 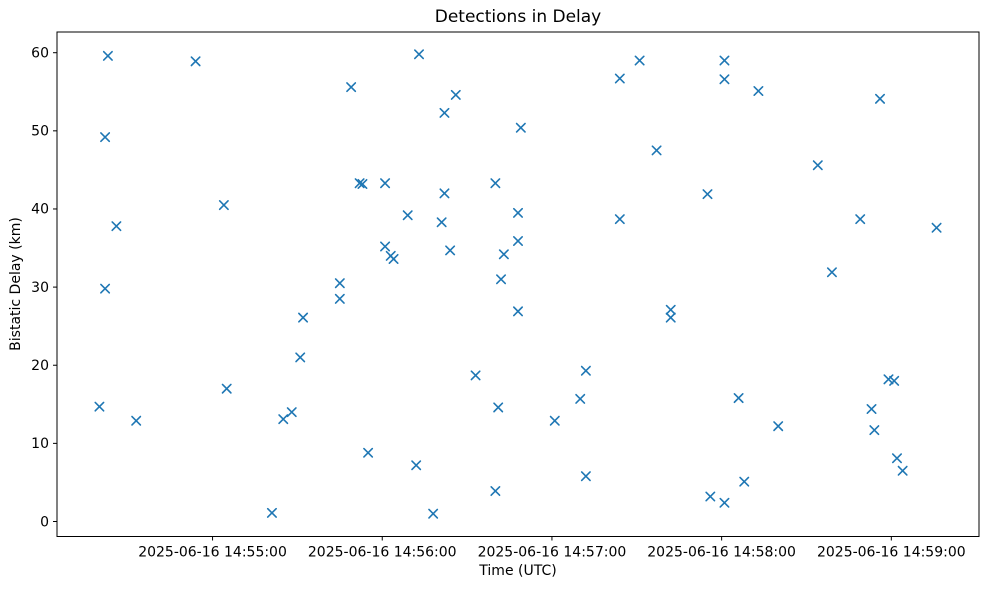 What do you see at coordinates (382, 553) in the screenshot?
I see `x-tick-label: 2025-06-16 14:56:00` at bounding box center [382, 553].